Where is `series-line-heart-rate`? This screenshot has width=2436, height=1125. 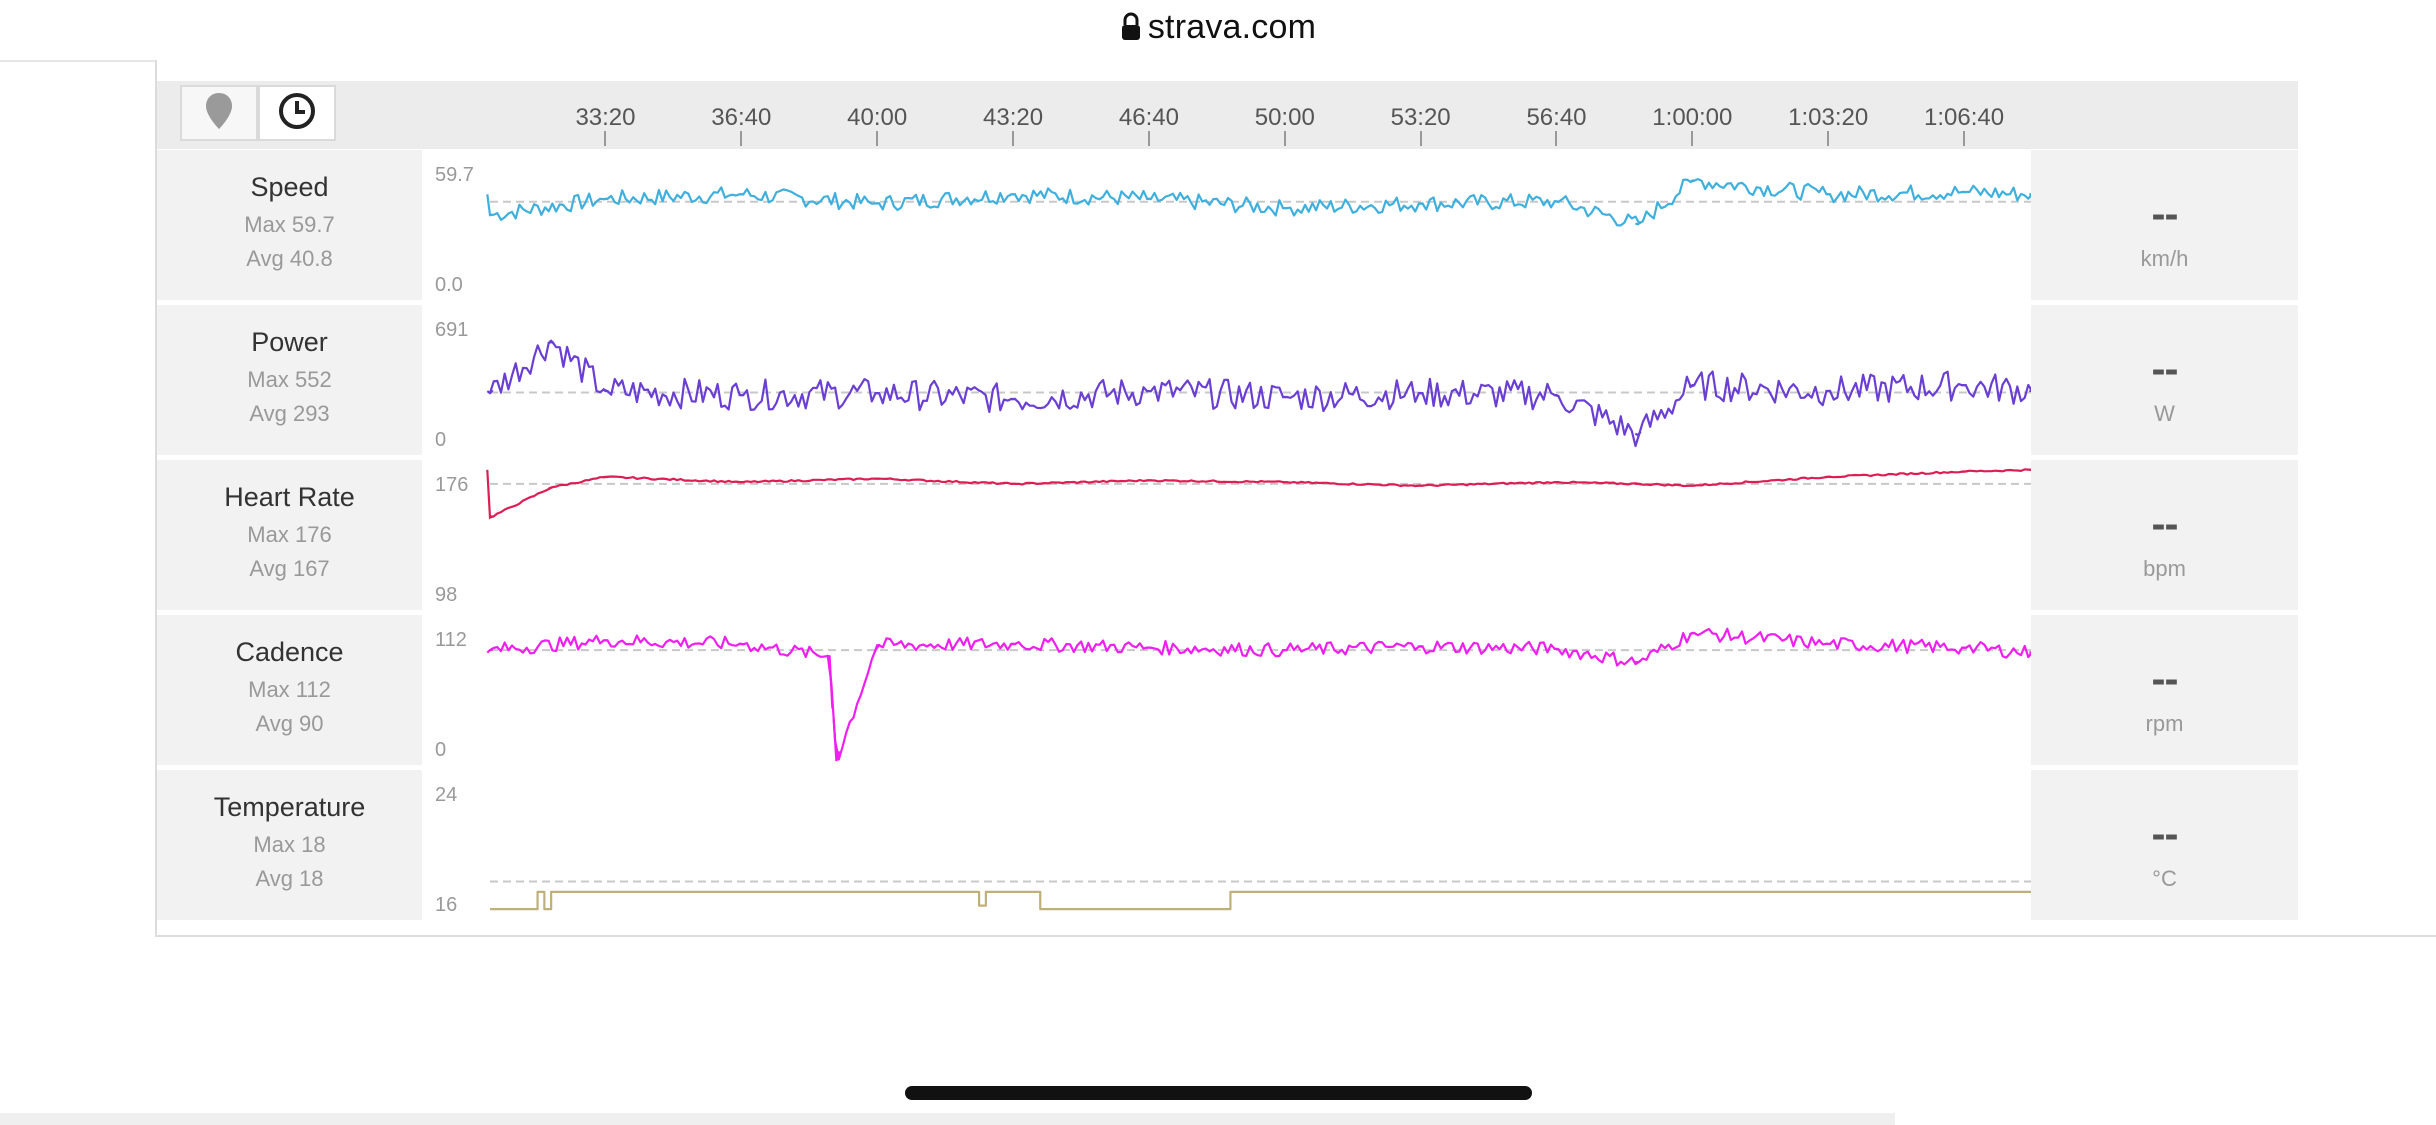 series-line-heart-rate is located at coordinates (1260, 493).